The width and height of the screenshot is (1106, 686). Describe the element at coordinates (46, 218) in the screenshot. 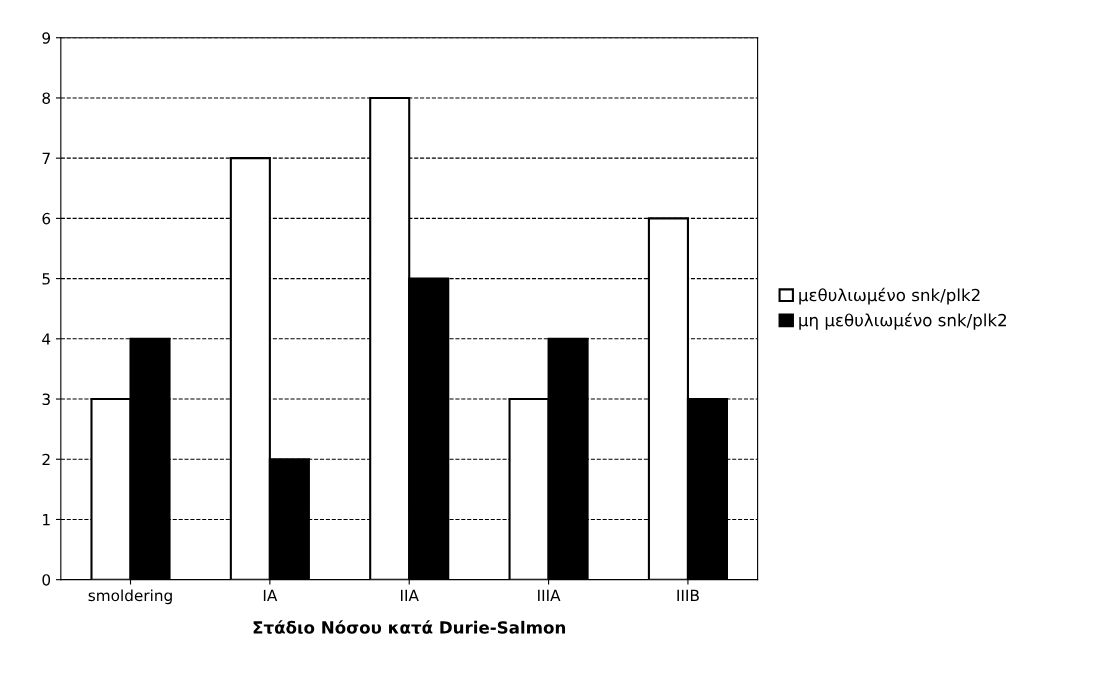

I see `y-tick-label: 6` at that location.